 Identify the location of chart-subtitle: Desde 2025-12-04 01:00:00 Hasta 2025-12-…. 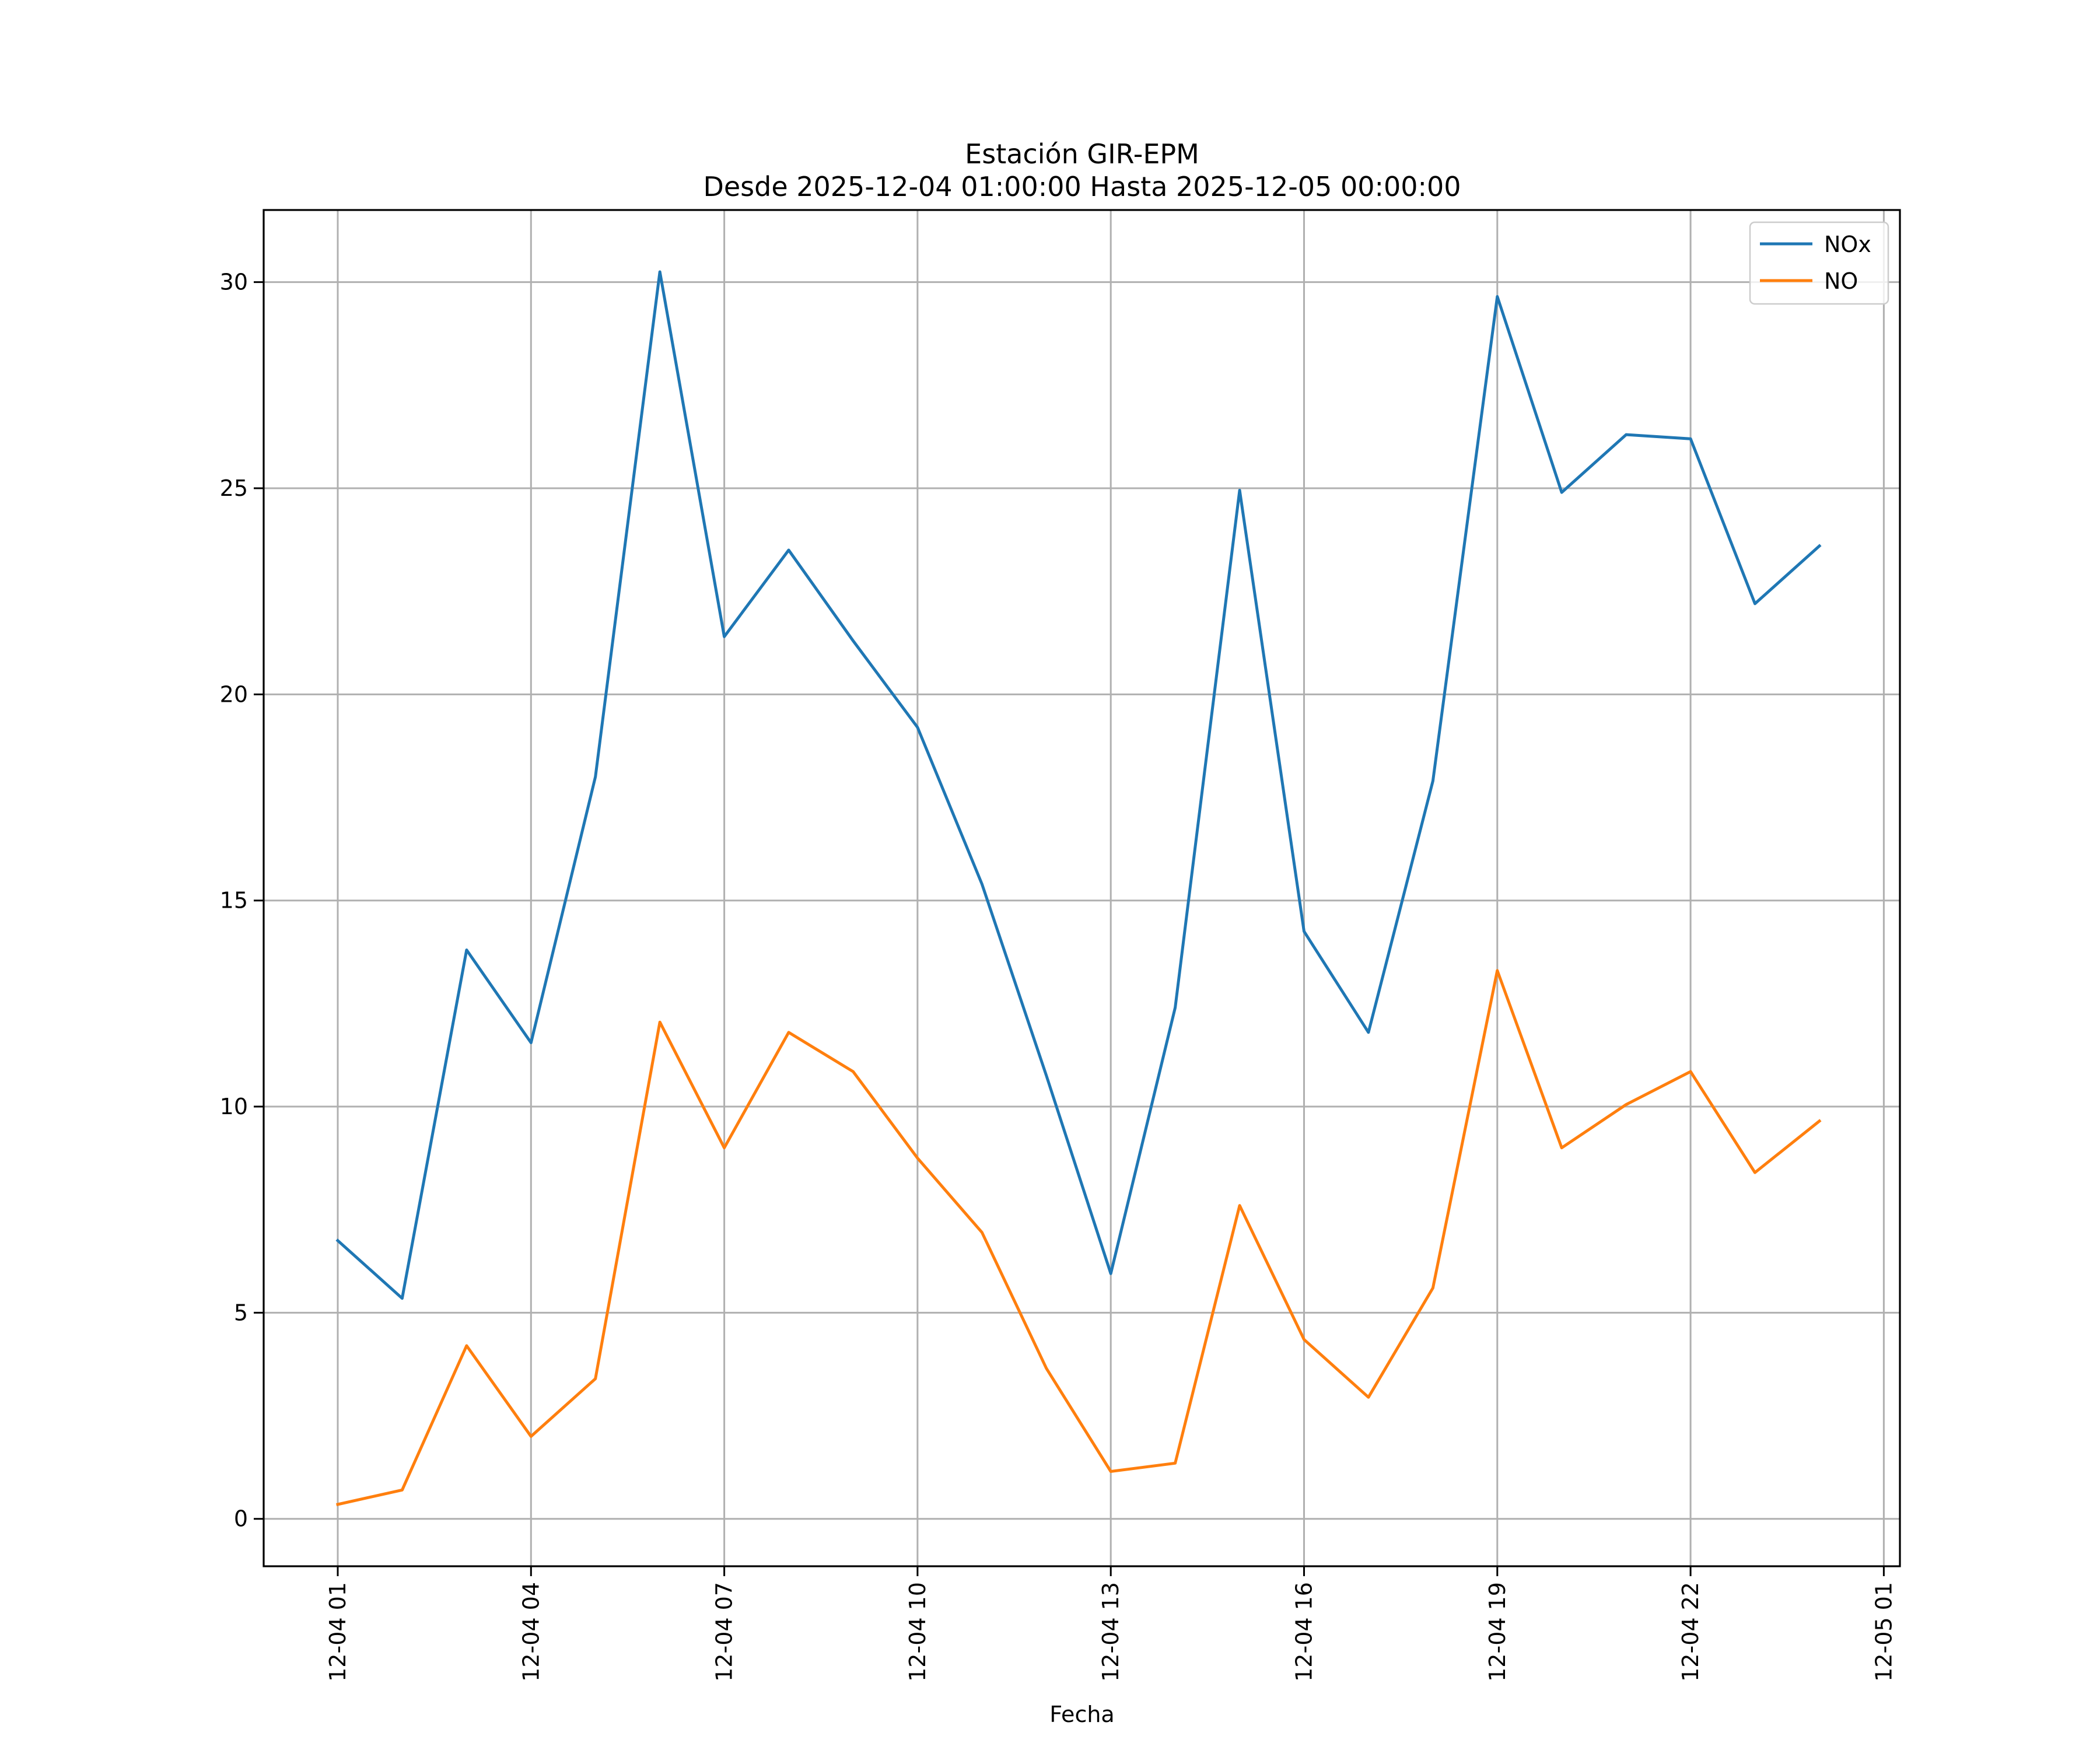
(1082, 187).